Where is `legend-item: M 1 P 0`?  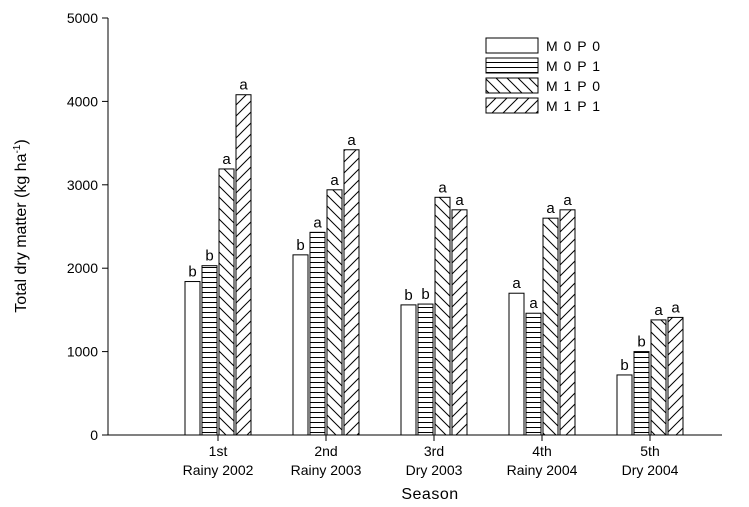
legend-item: M 1 P 0 is located at coordinates (543, 85).